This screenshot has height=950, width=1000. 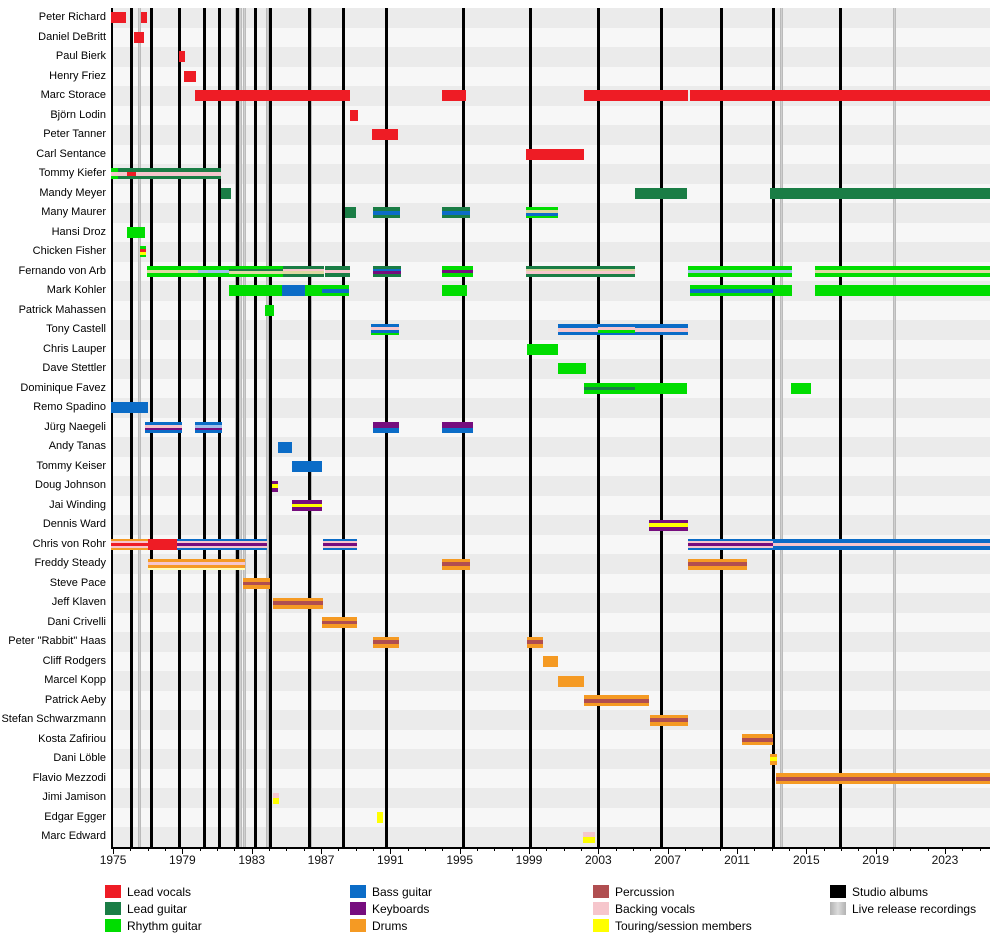 I want to click on role-stripe-yellow, so click(x=773, y=759).